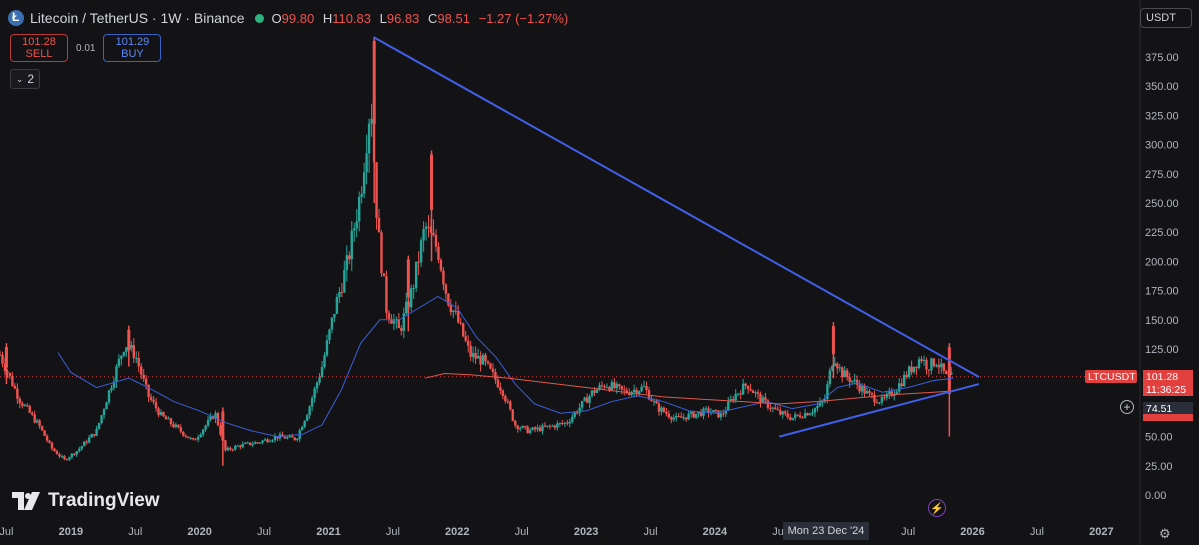 Image resolution: width=1199 pixels, height=545 pixels. What do you see at coordinates (86, 501) in the screenshot?
I see `tradingview-logo: TradingView` at bounding box center [86, 501].